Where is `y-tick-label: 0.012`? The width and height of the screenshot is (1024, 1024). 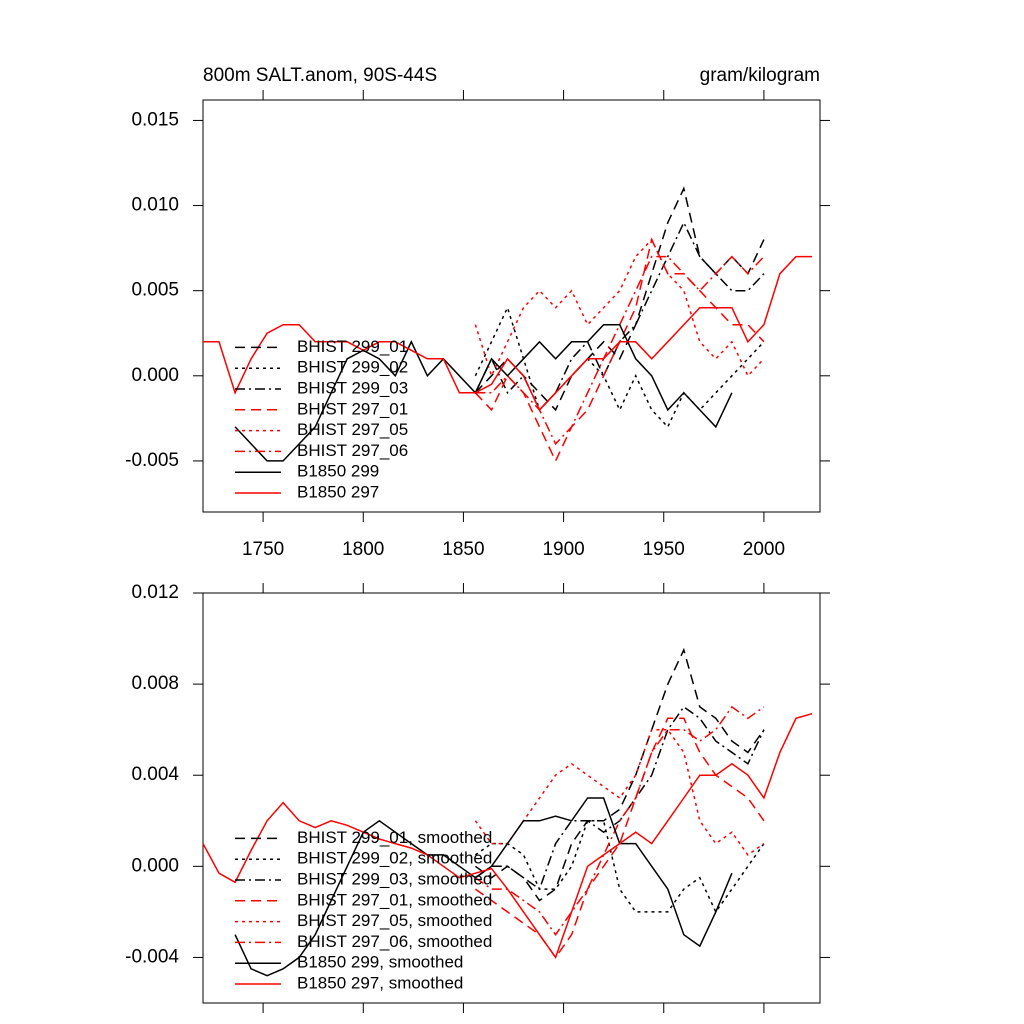 y-tick-label: 0.012 is located at coordinates (155, 592).